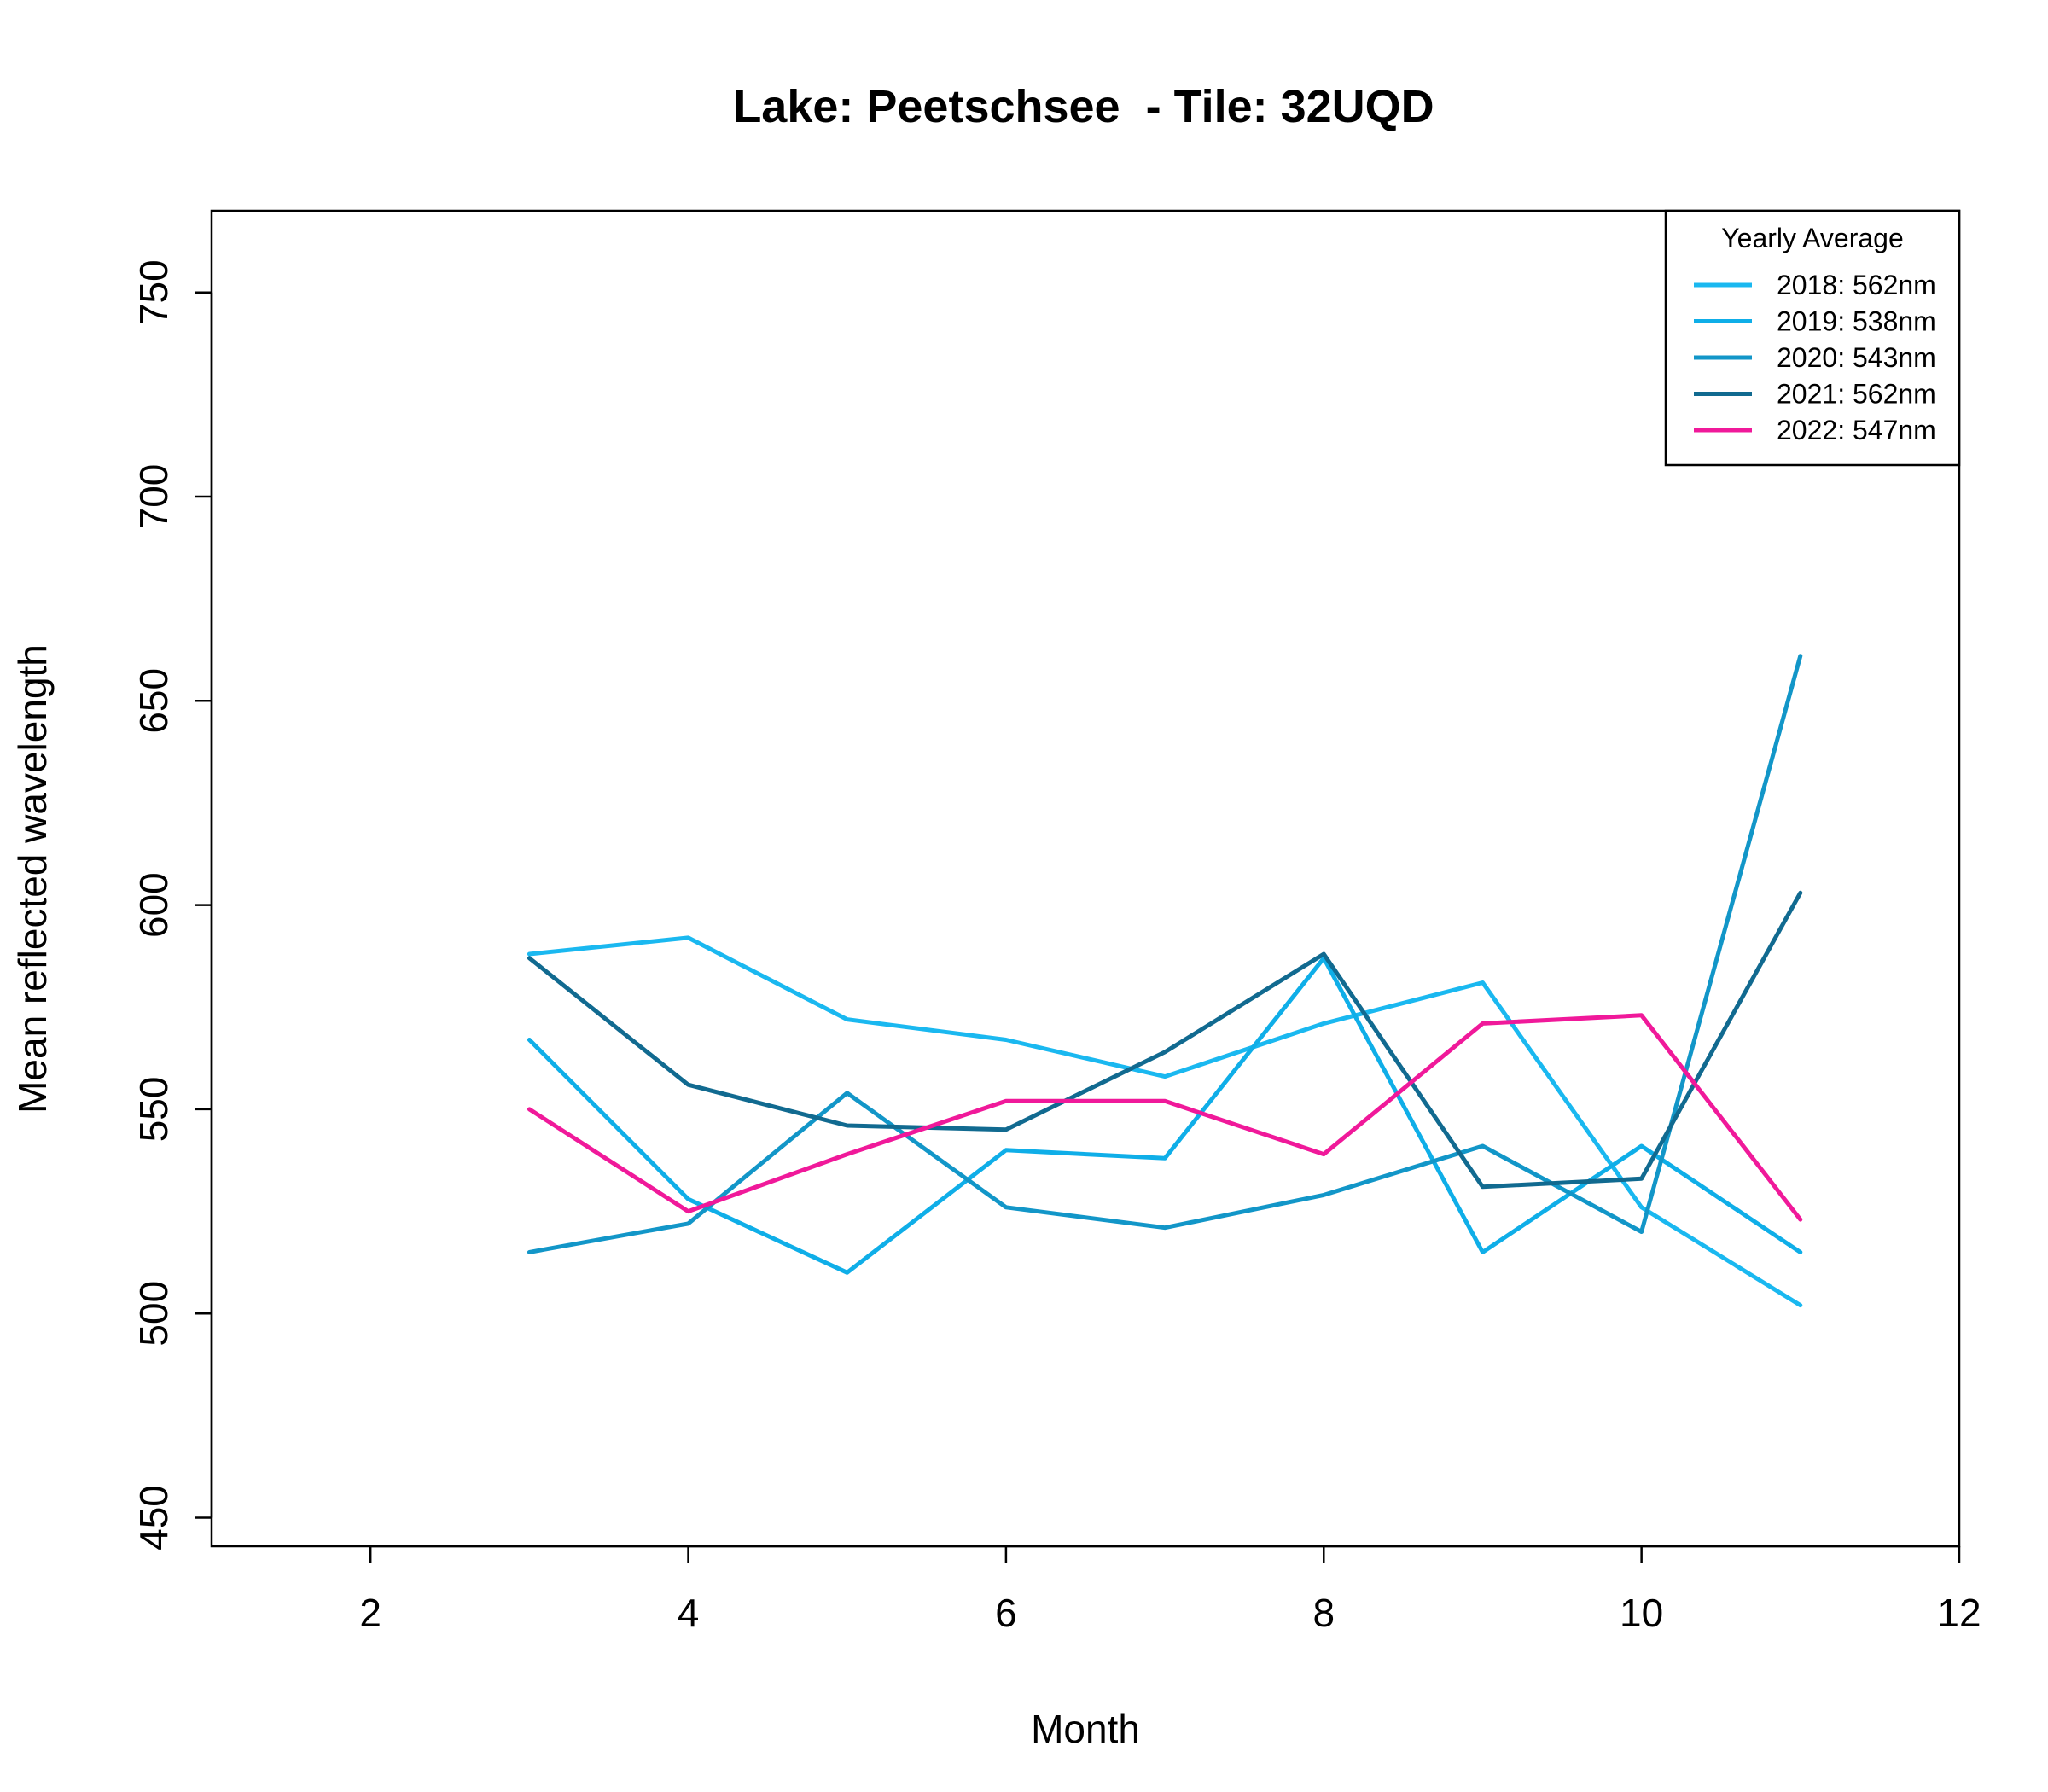 The image size is (2048, 1792). What do you see at coordinates (32, 879) in the screenshot?
I see `y-axis-label: Mean reflected wavelength` at bounding box center [32, 879].